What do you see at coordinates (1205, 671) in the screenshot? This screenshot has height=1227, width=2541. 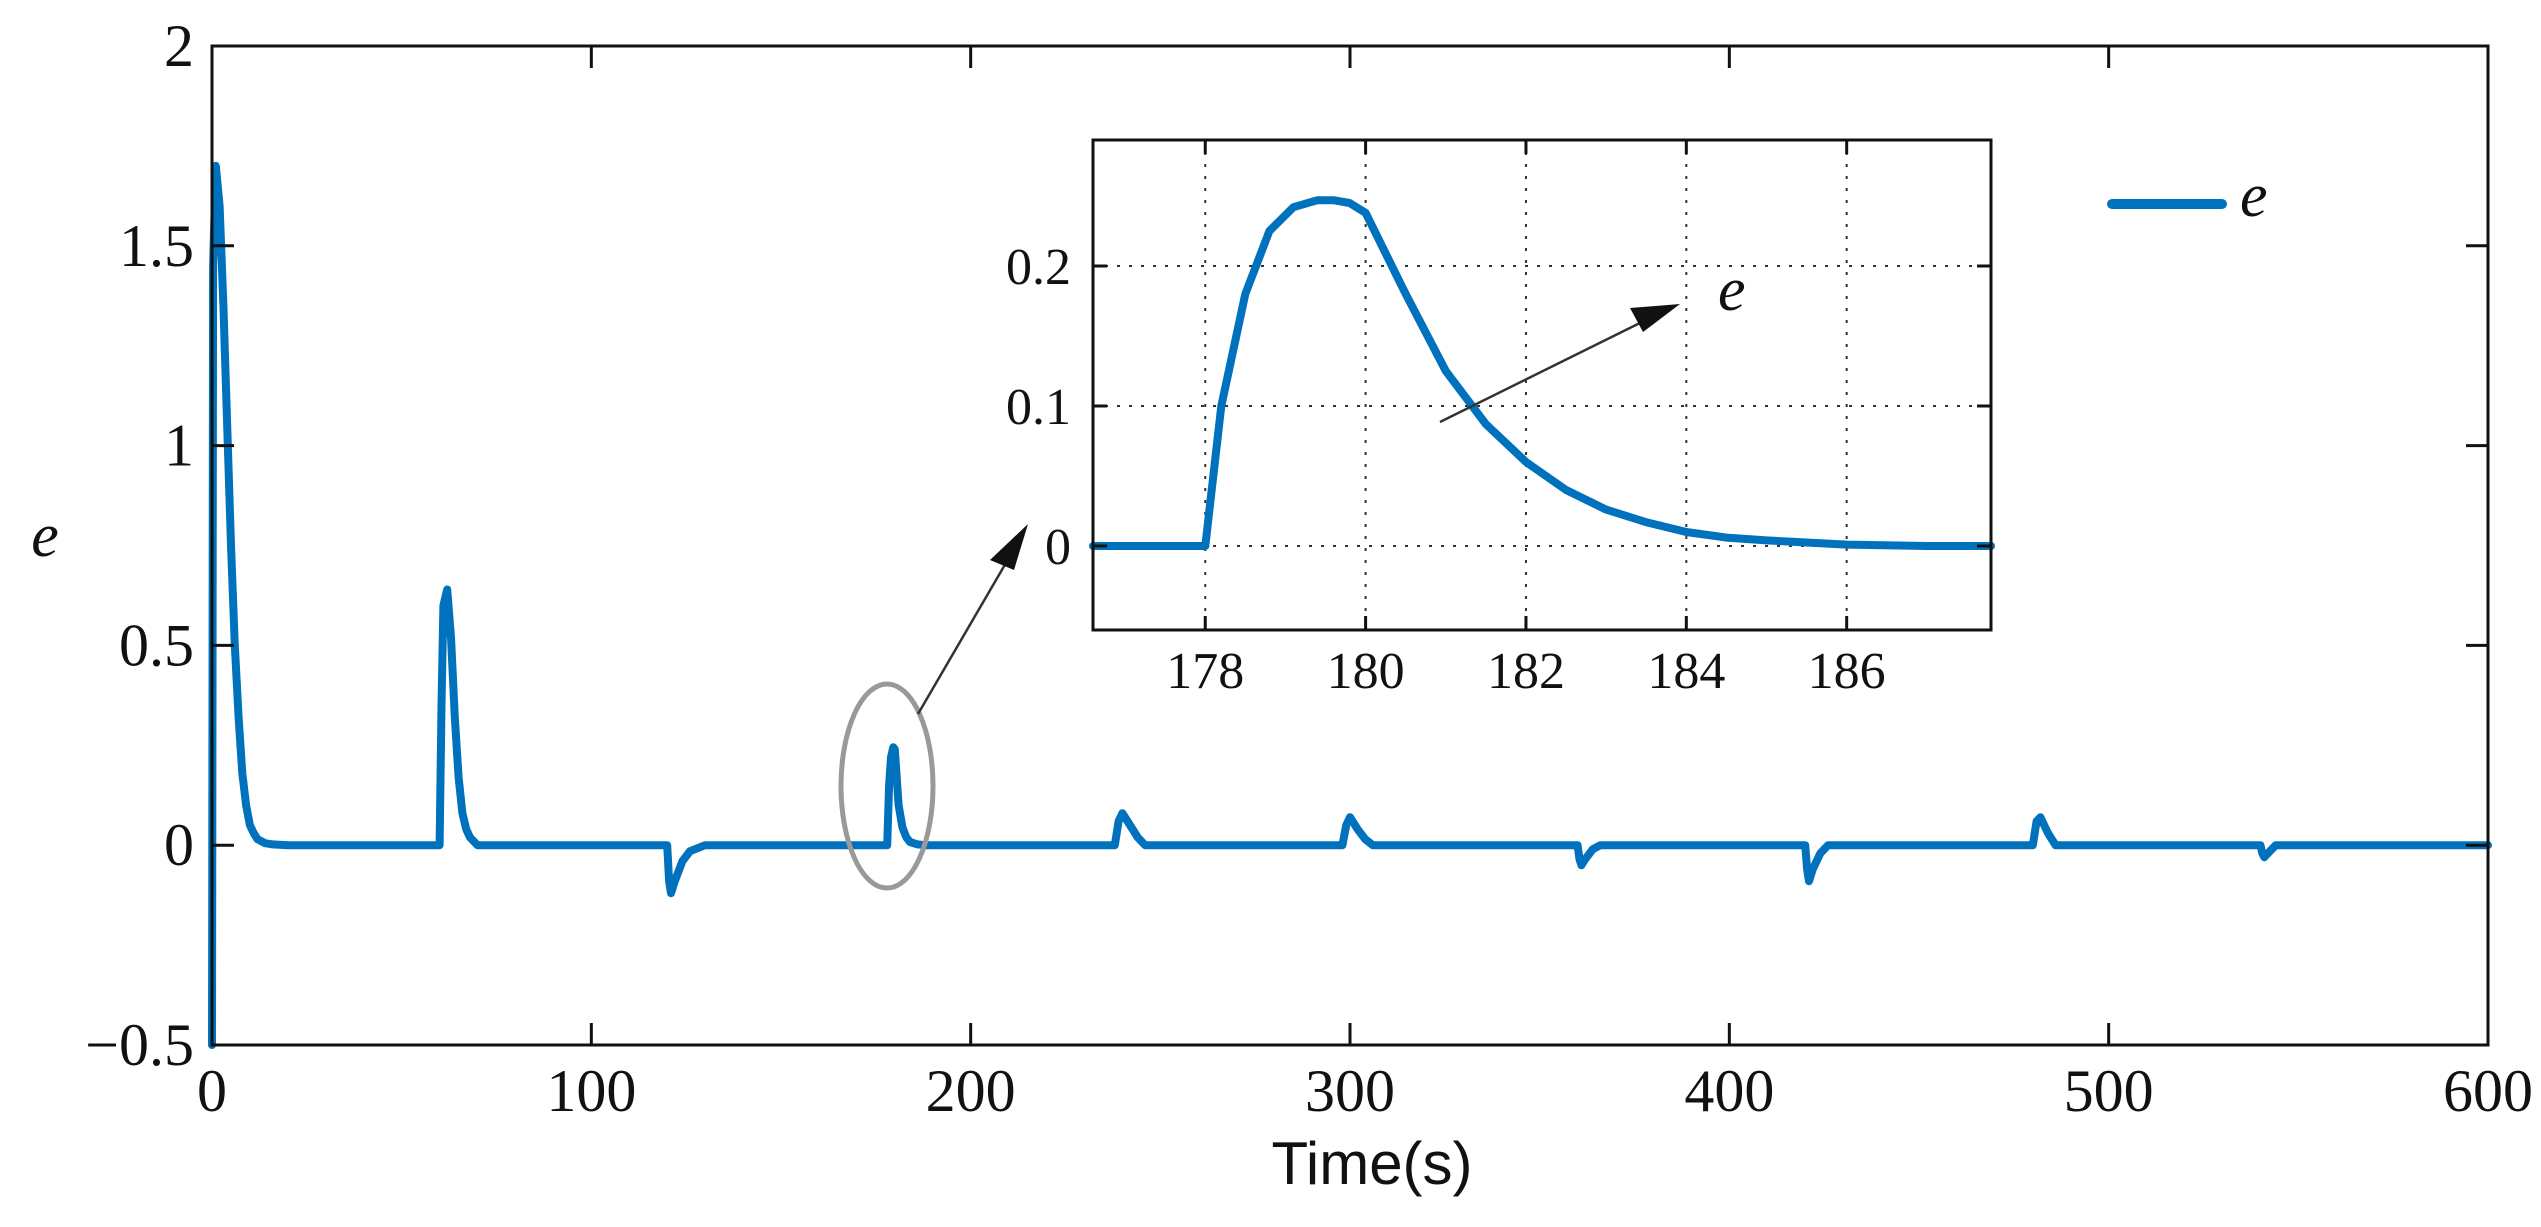 I see `x-tick-label: 178` at bounding box center [1205, 671].